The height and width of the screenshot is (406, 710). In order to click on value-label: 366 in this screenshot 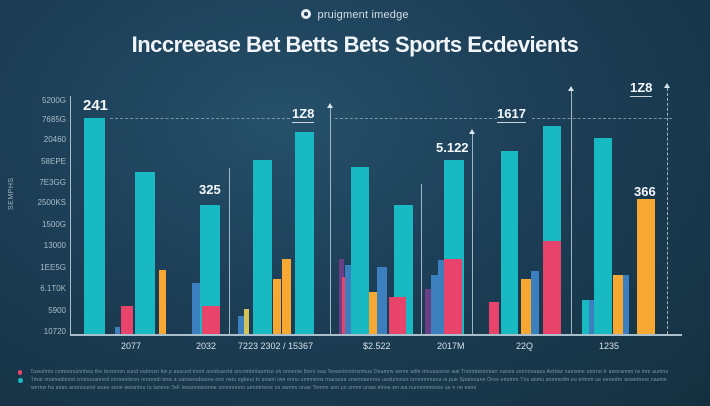, I will do `click(645, 191)`.